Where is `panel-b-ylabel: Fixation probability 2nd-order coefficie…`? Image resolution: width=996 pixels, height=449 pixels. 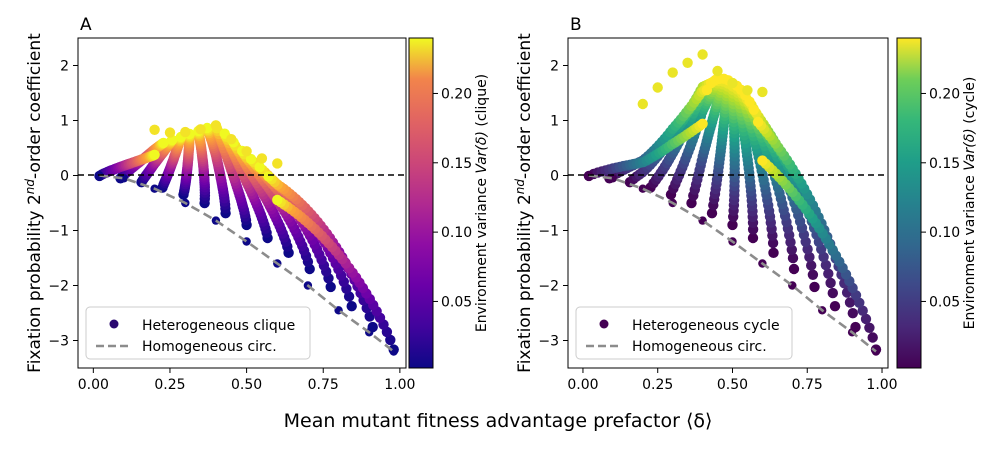
panel-b-ylabel: Fixation probability 2nd-order coefficie… is located at coordinates (524, 203).